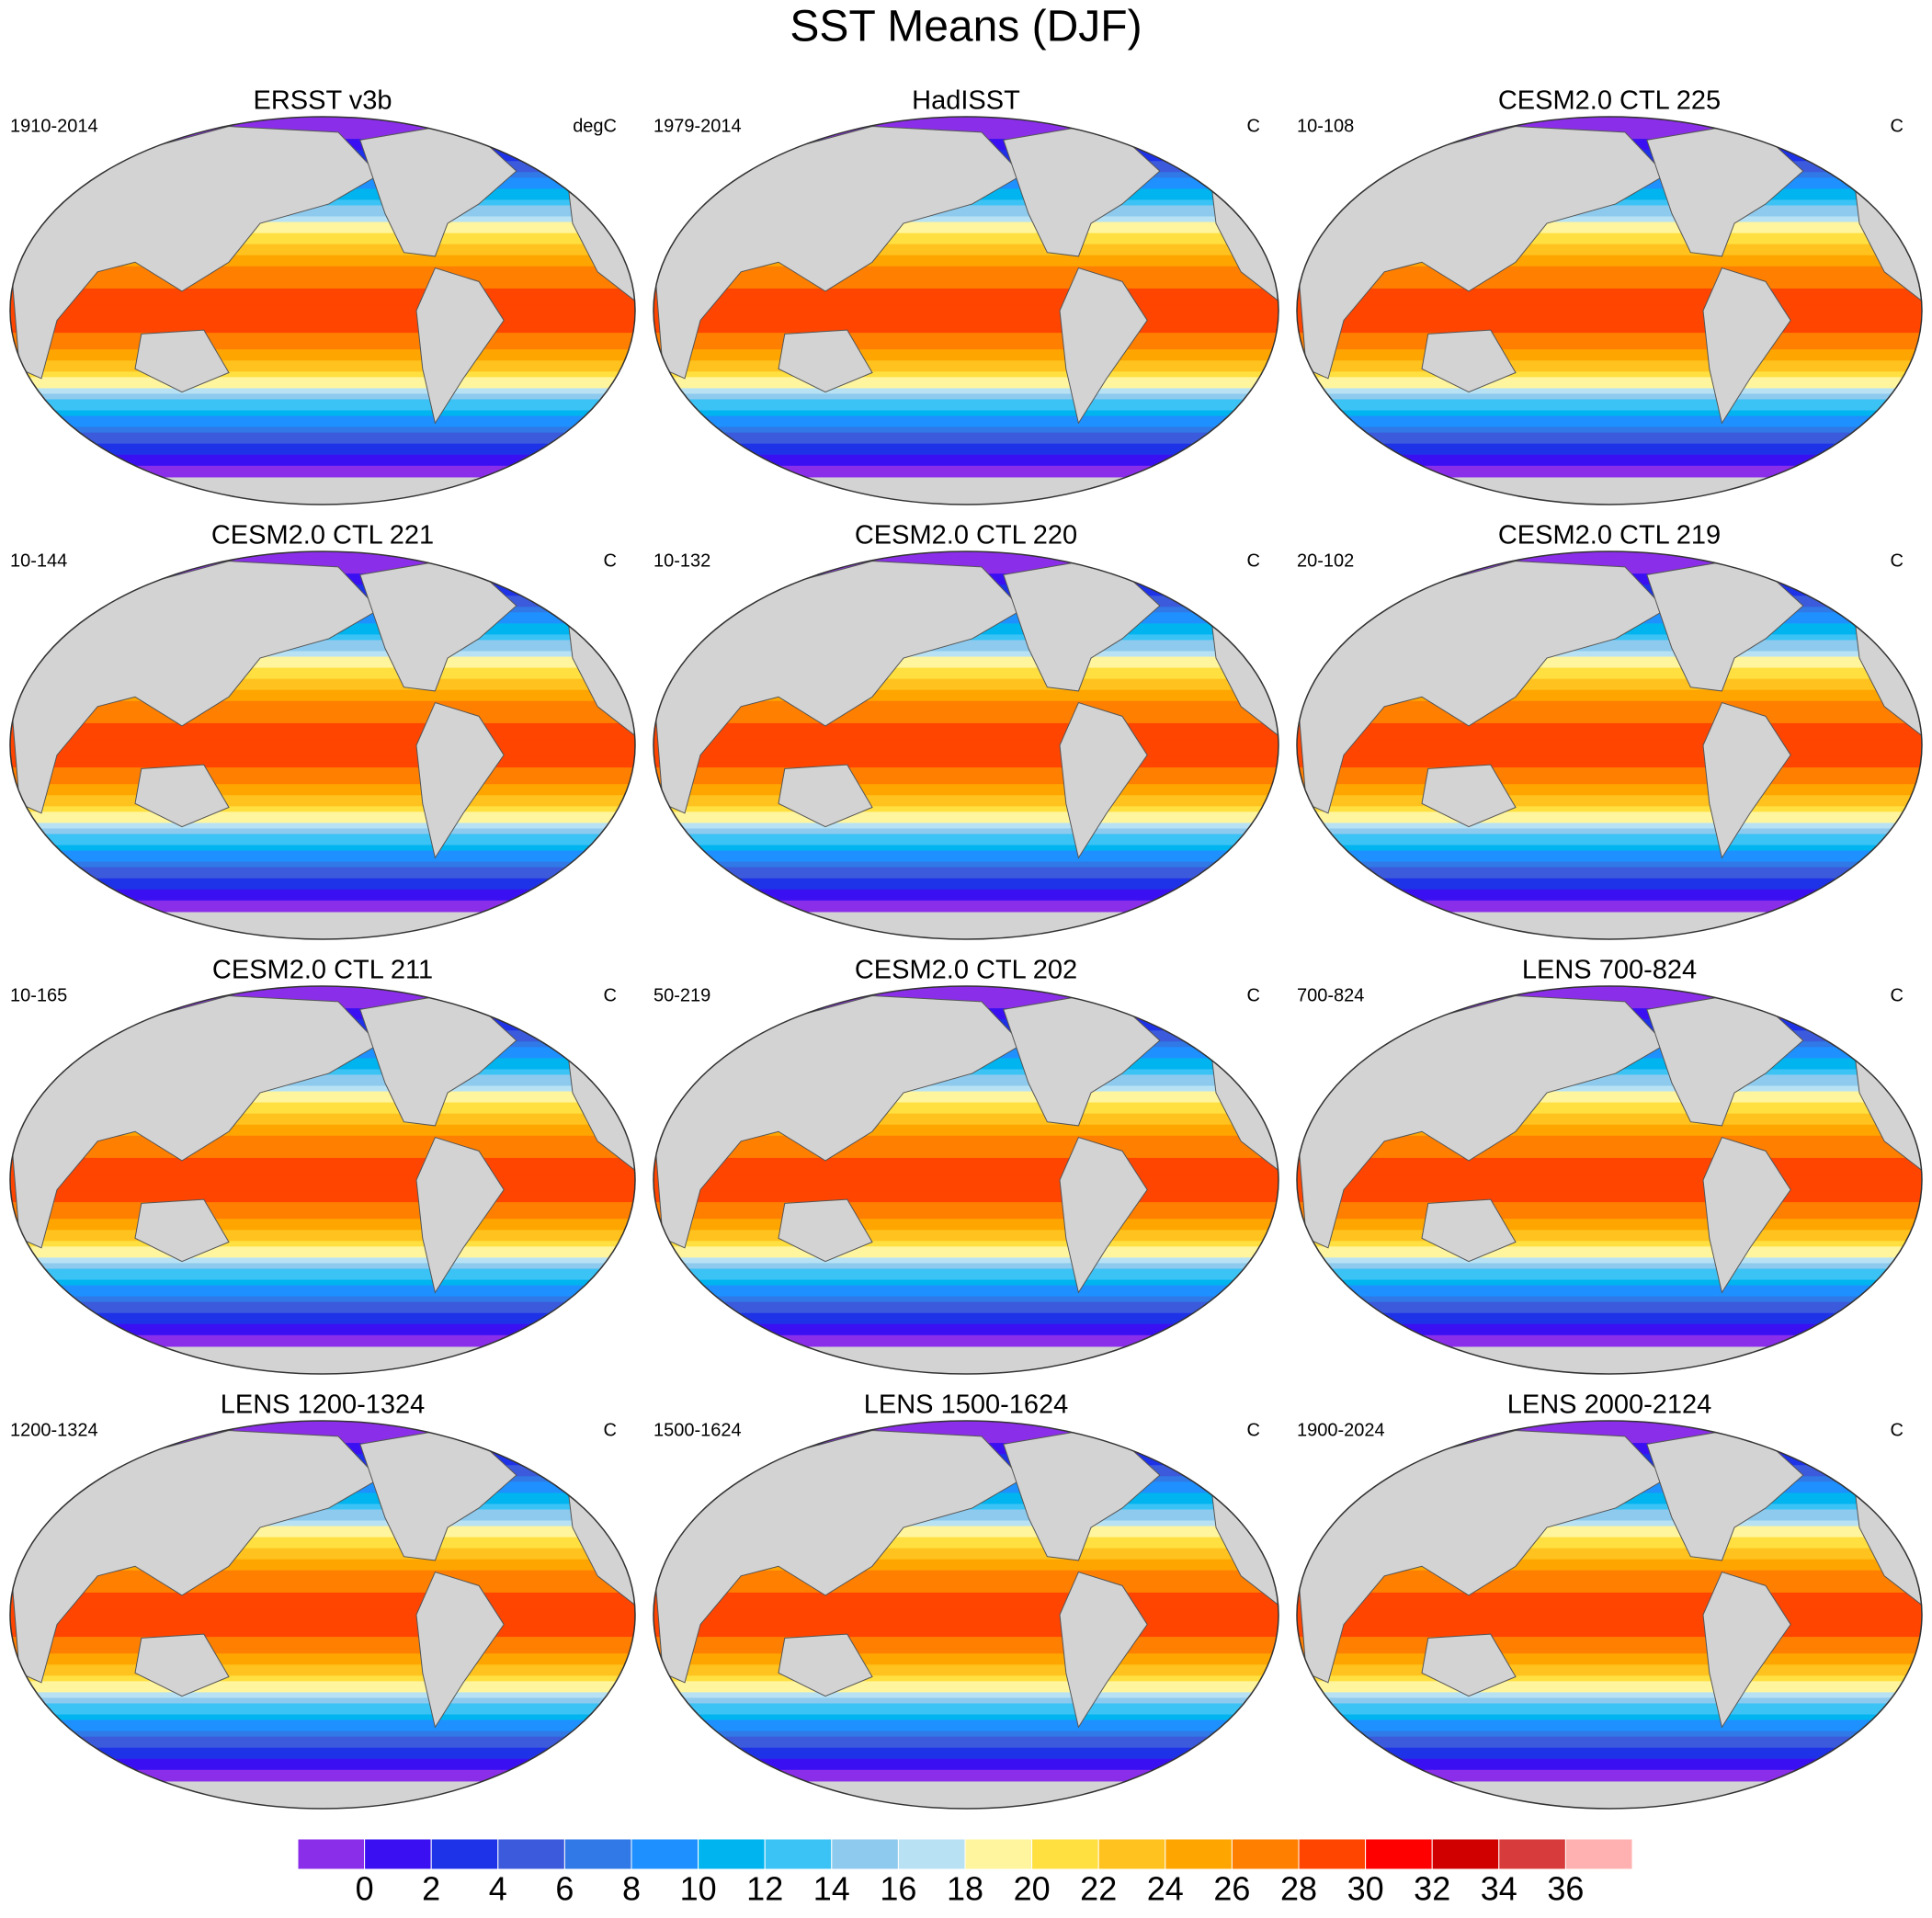 The height and width of the screenshot is (1918, 1932). Describe the element at coordinates (1253, 1430) in the screenshot. I see `panel-right-label: C` at that location.